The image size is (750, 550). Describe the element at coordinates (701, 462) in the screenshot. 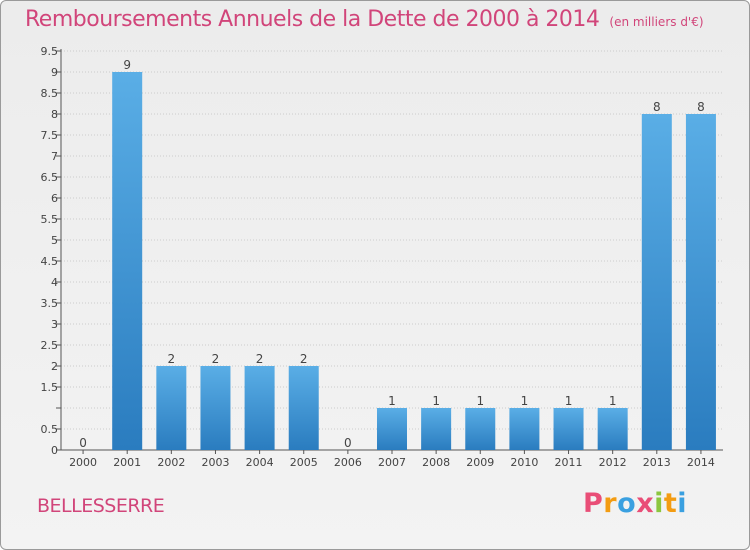

I see `x-tick-label: 2014` at that location.